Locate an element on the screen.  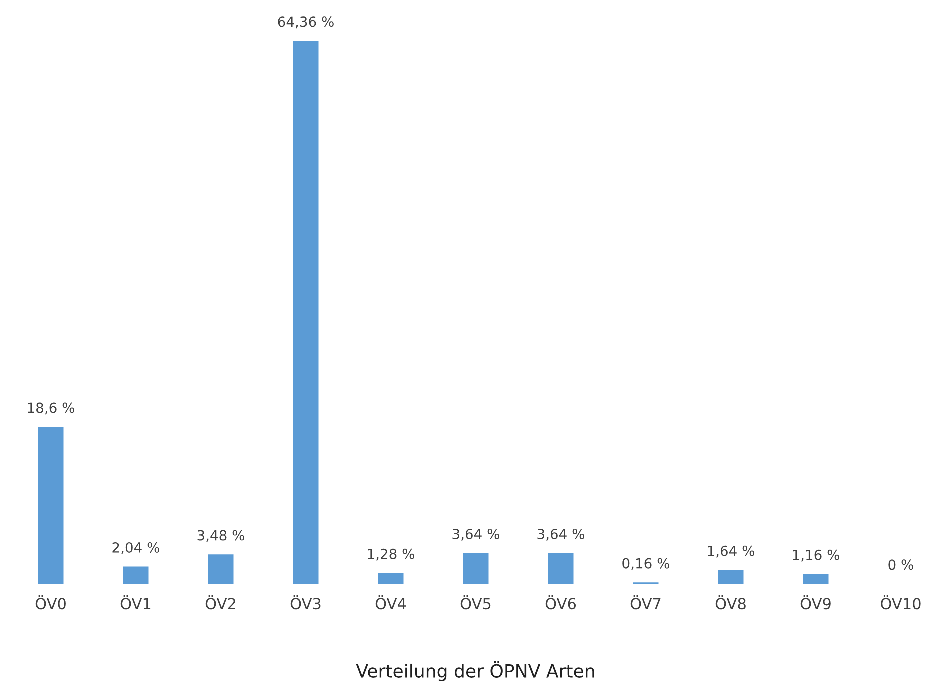
x-tick-label: ÖV9 is located at coordinates (815, 603).